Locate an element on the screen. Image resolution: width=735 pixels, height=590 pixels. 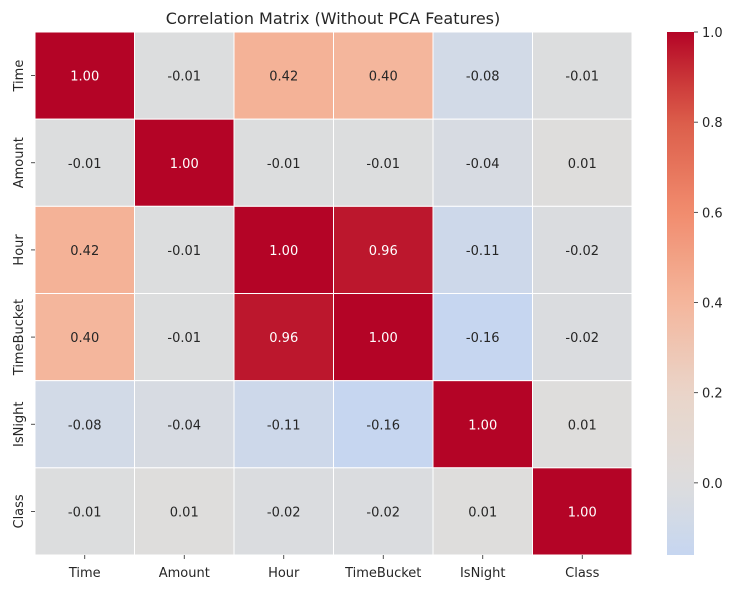
colorbar-tick-label: 0.4 is located at coordinates (712, 304).